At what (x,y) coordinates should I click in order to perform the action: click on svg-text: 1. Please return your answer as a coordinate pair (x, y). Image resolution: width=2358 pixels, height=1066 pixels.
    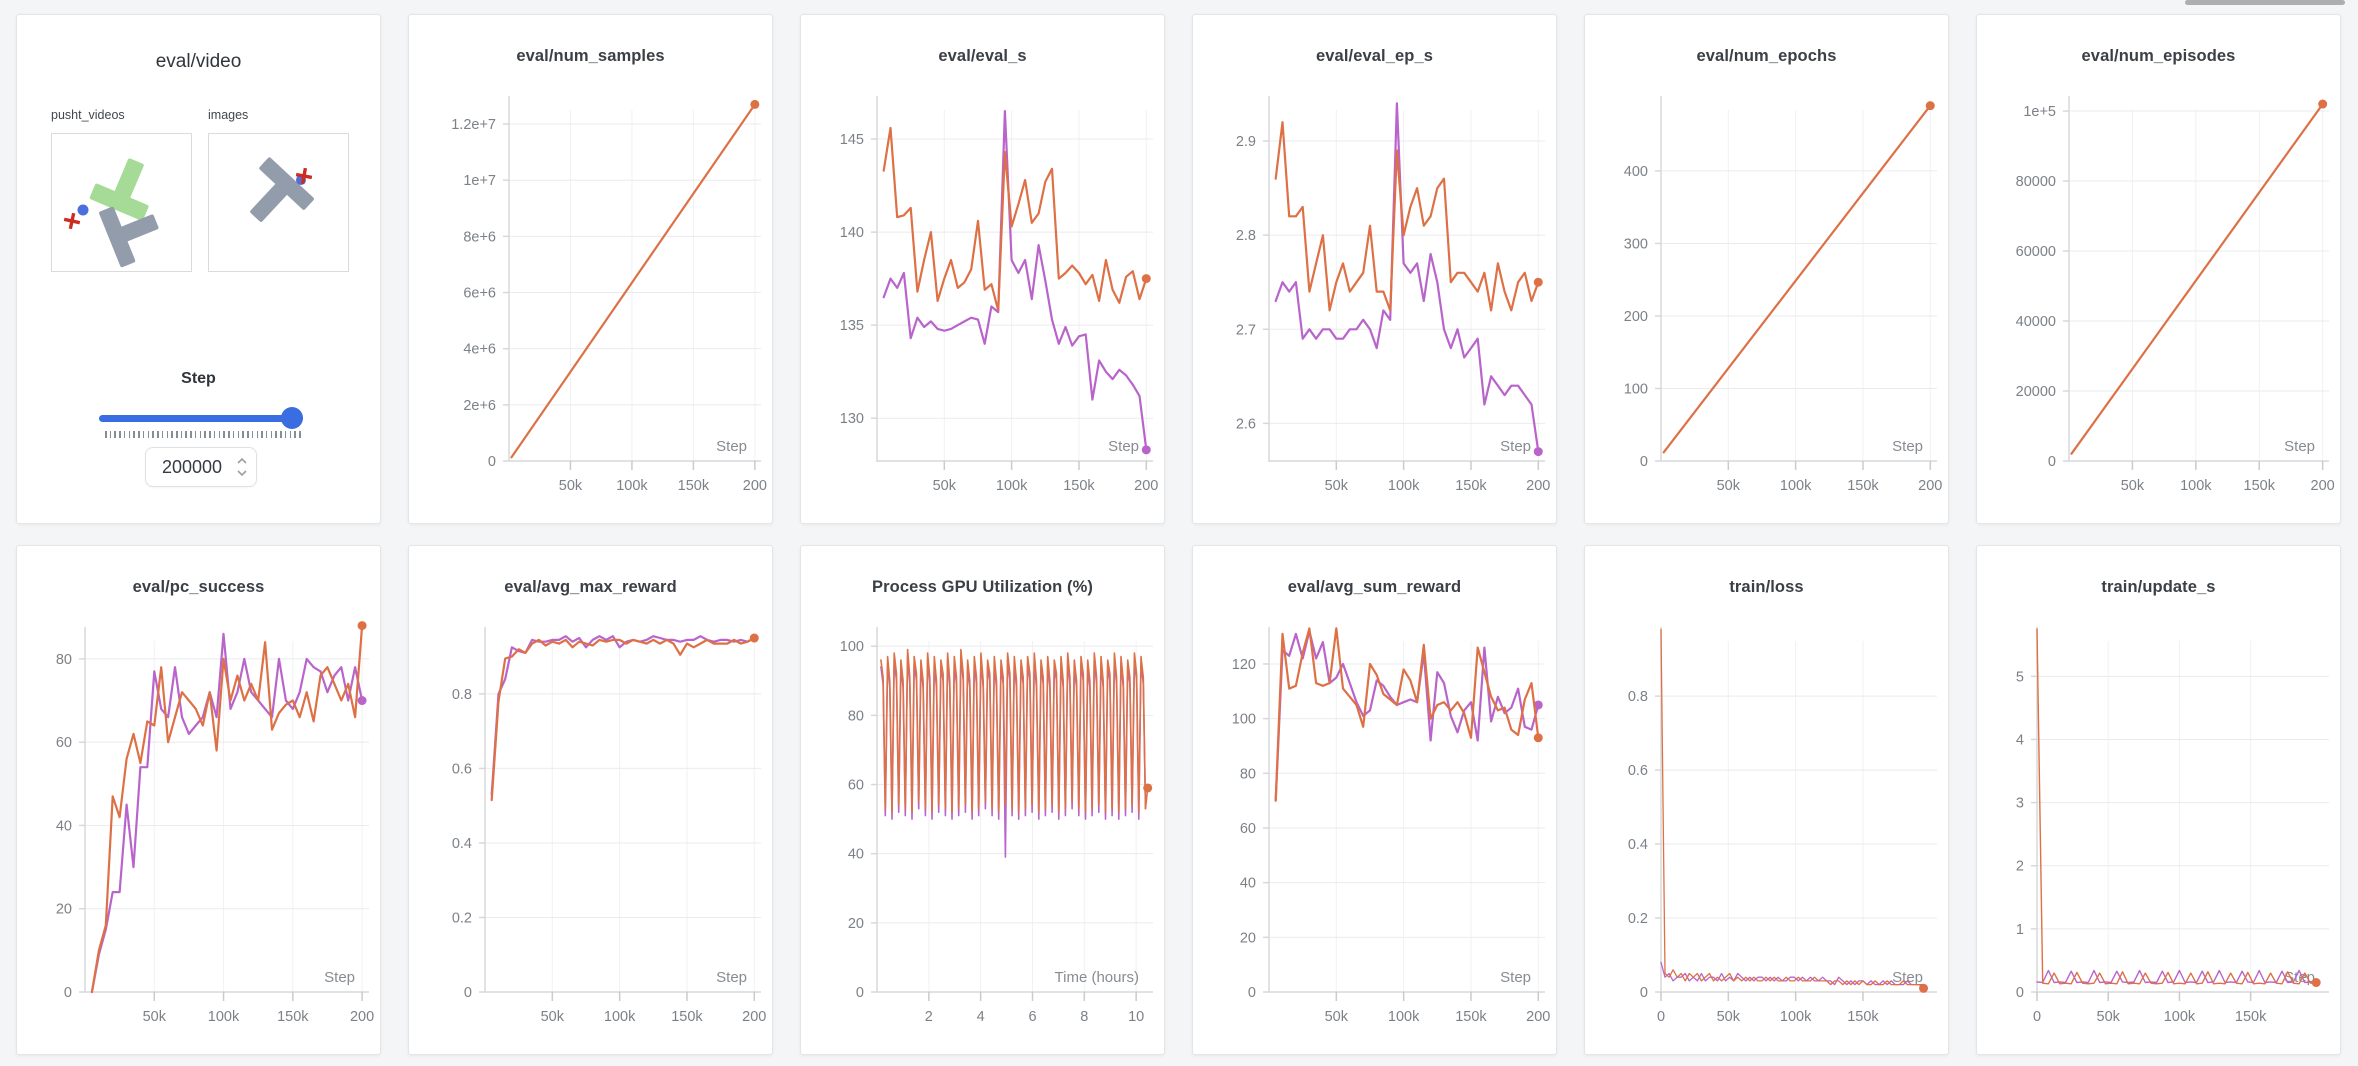
    Looking at the image, I should click on (2020, 930).